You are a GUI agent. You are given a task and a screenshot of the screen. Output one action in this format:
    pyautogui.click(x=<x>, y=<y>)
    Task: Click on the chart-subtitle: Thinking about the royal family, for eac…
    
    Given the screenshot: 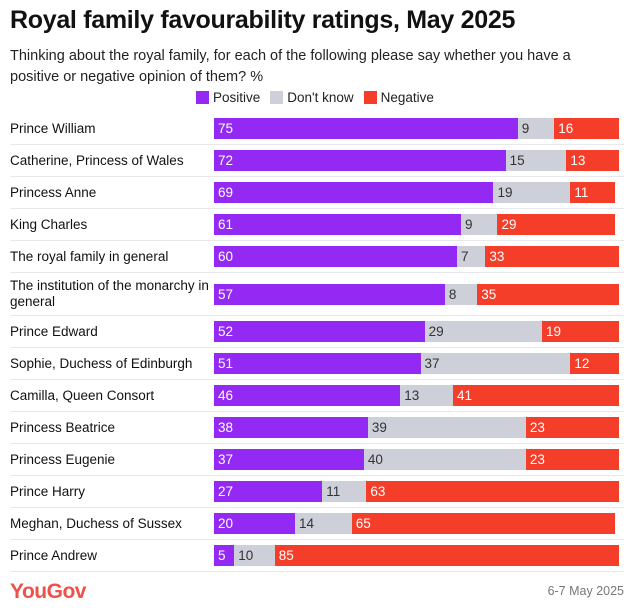 What is the action you would take?
    pyautogui.click(x=290, y=66)
    